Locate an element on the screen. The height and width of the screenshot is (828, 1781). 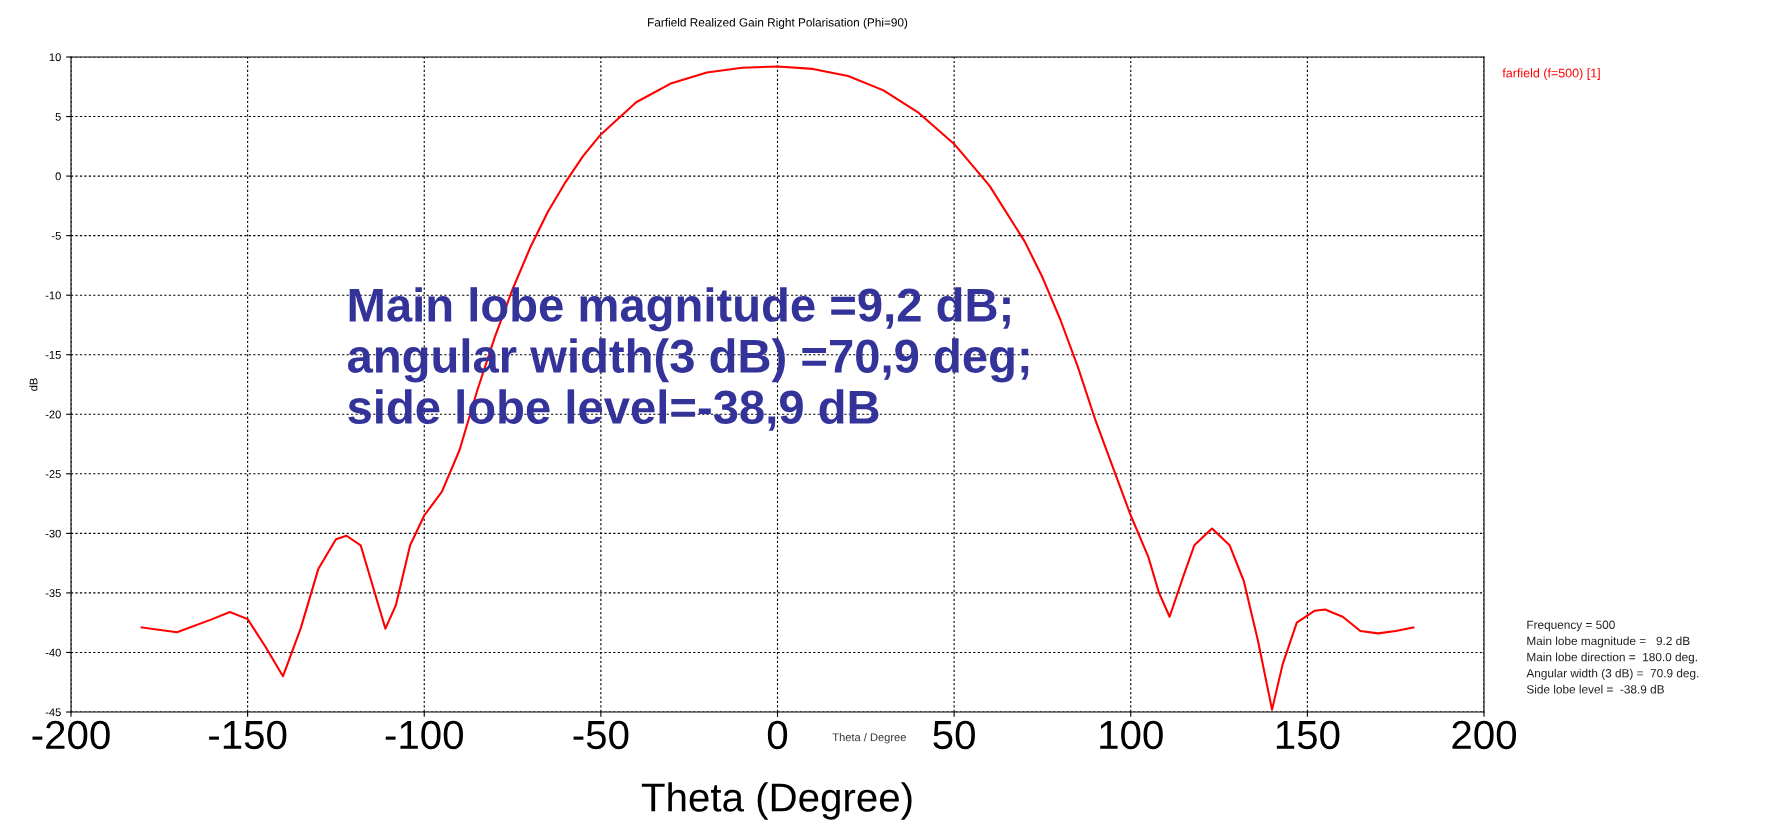
text: Theta / Degree is located at coordinates (869, 738).